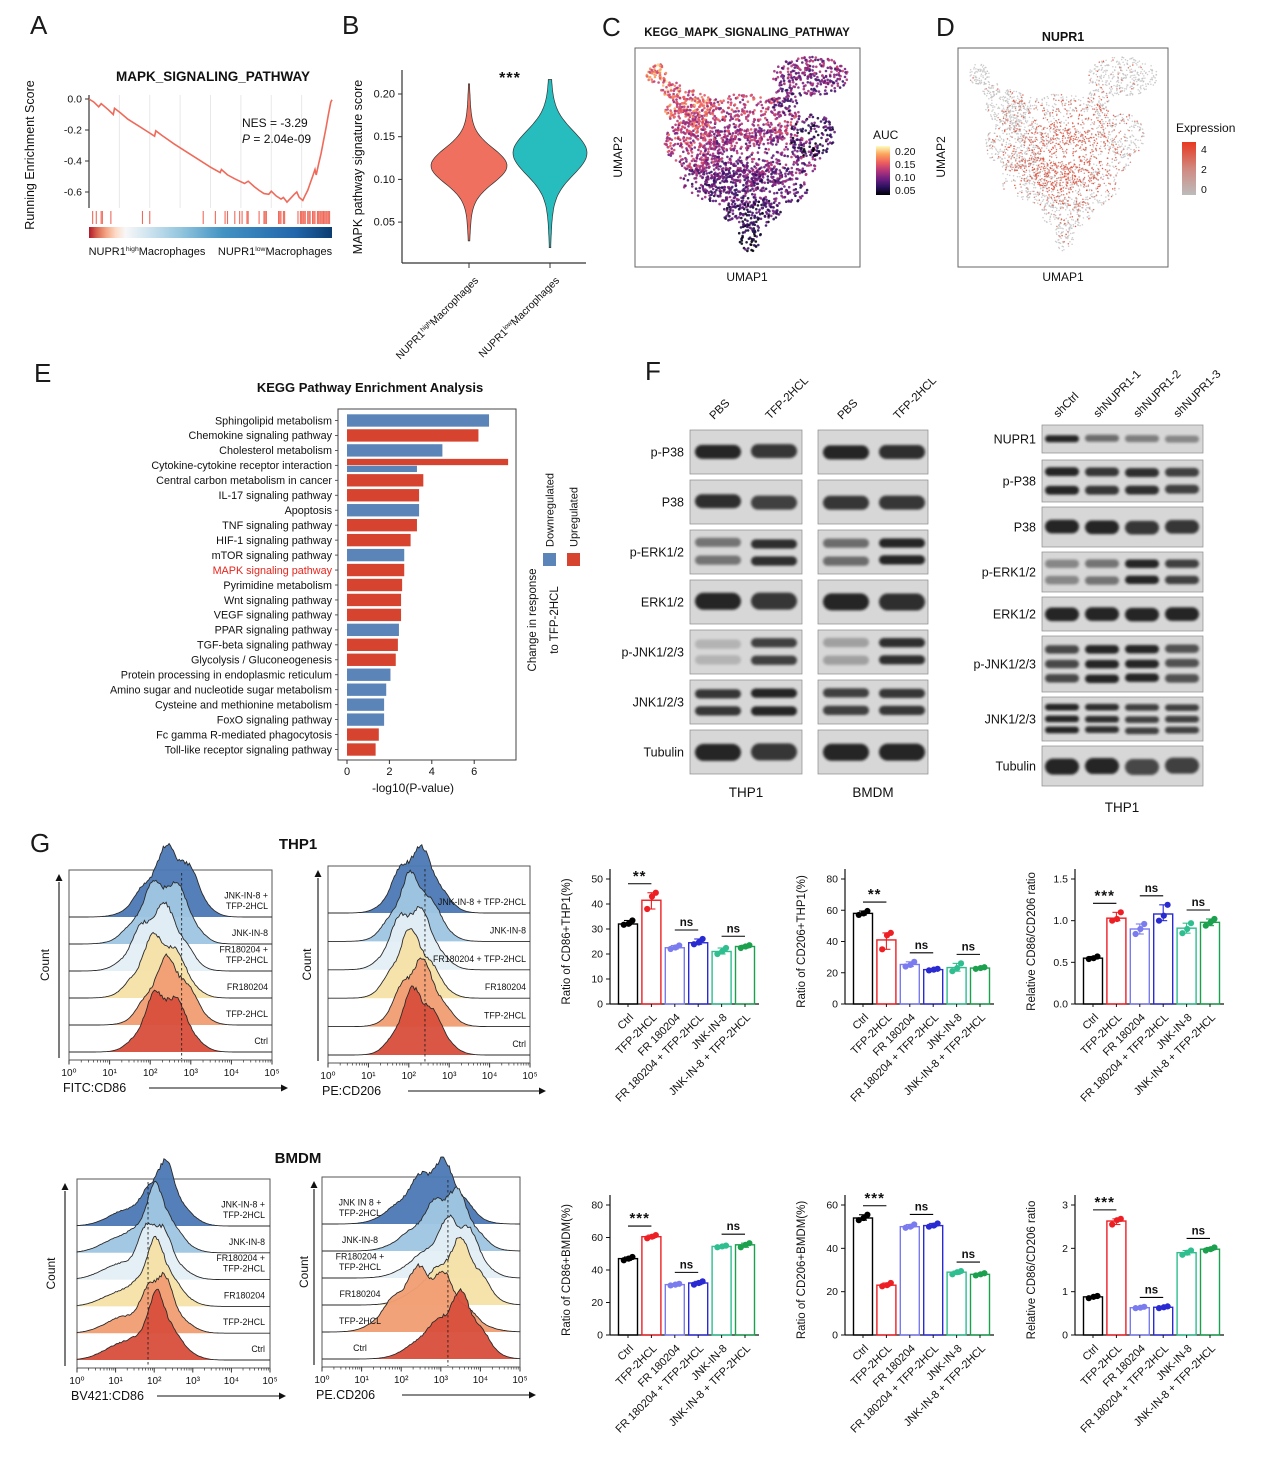 This screenshot has width=1269, height=1466. I want to click on panel-label-g: G, so click(40, 843).